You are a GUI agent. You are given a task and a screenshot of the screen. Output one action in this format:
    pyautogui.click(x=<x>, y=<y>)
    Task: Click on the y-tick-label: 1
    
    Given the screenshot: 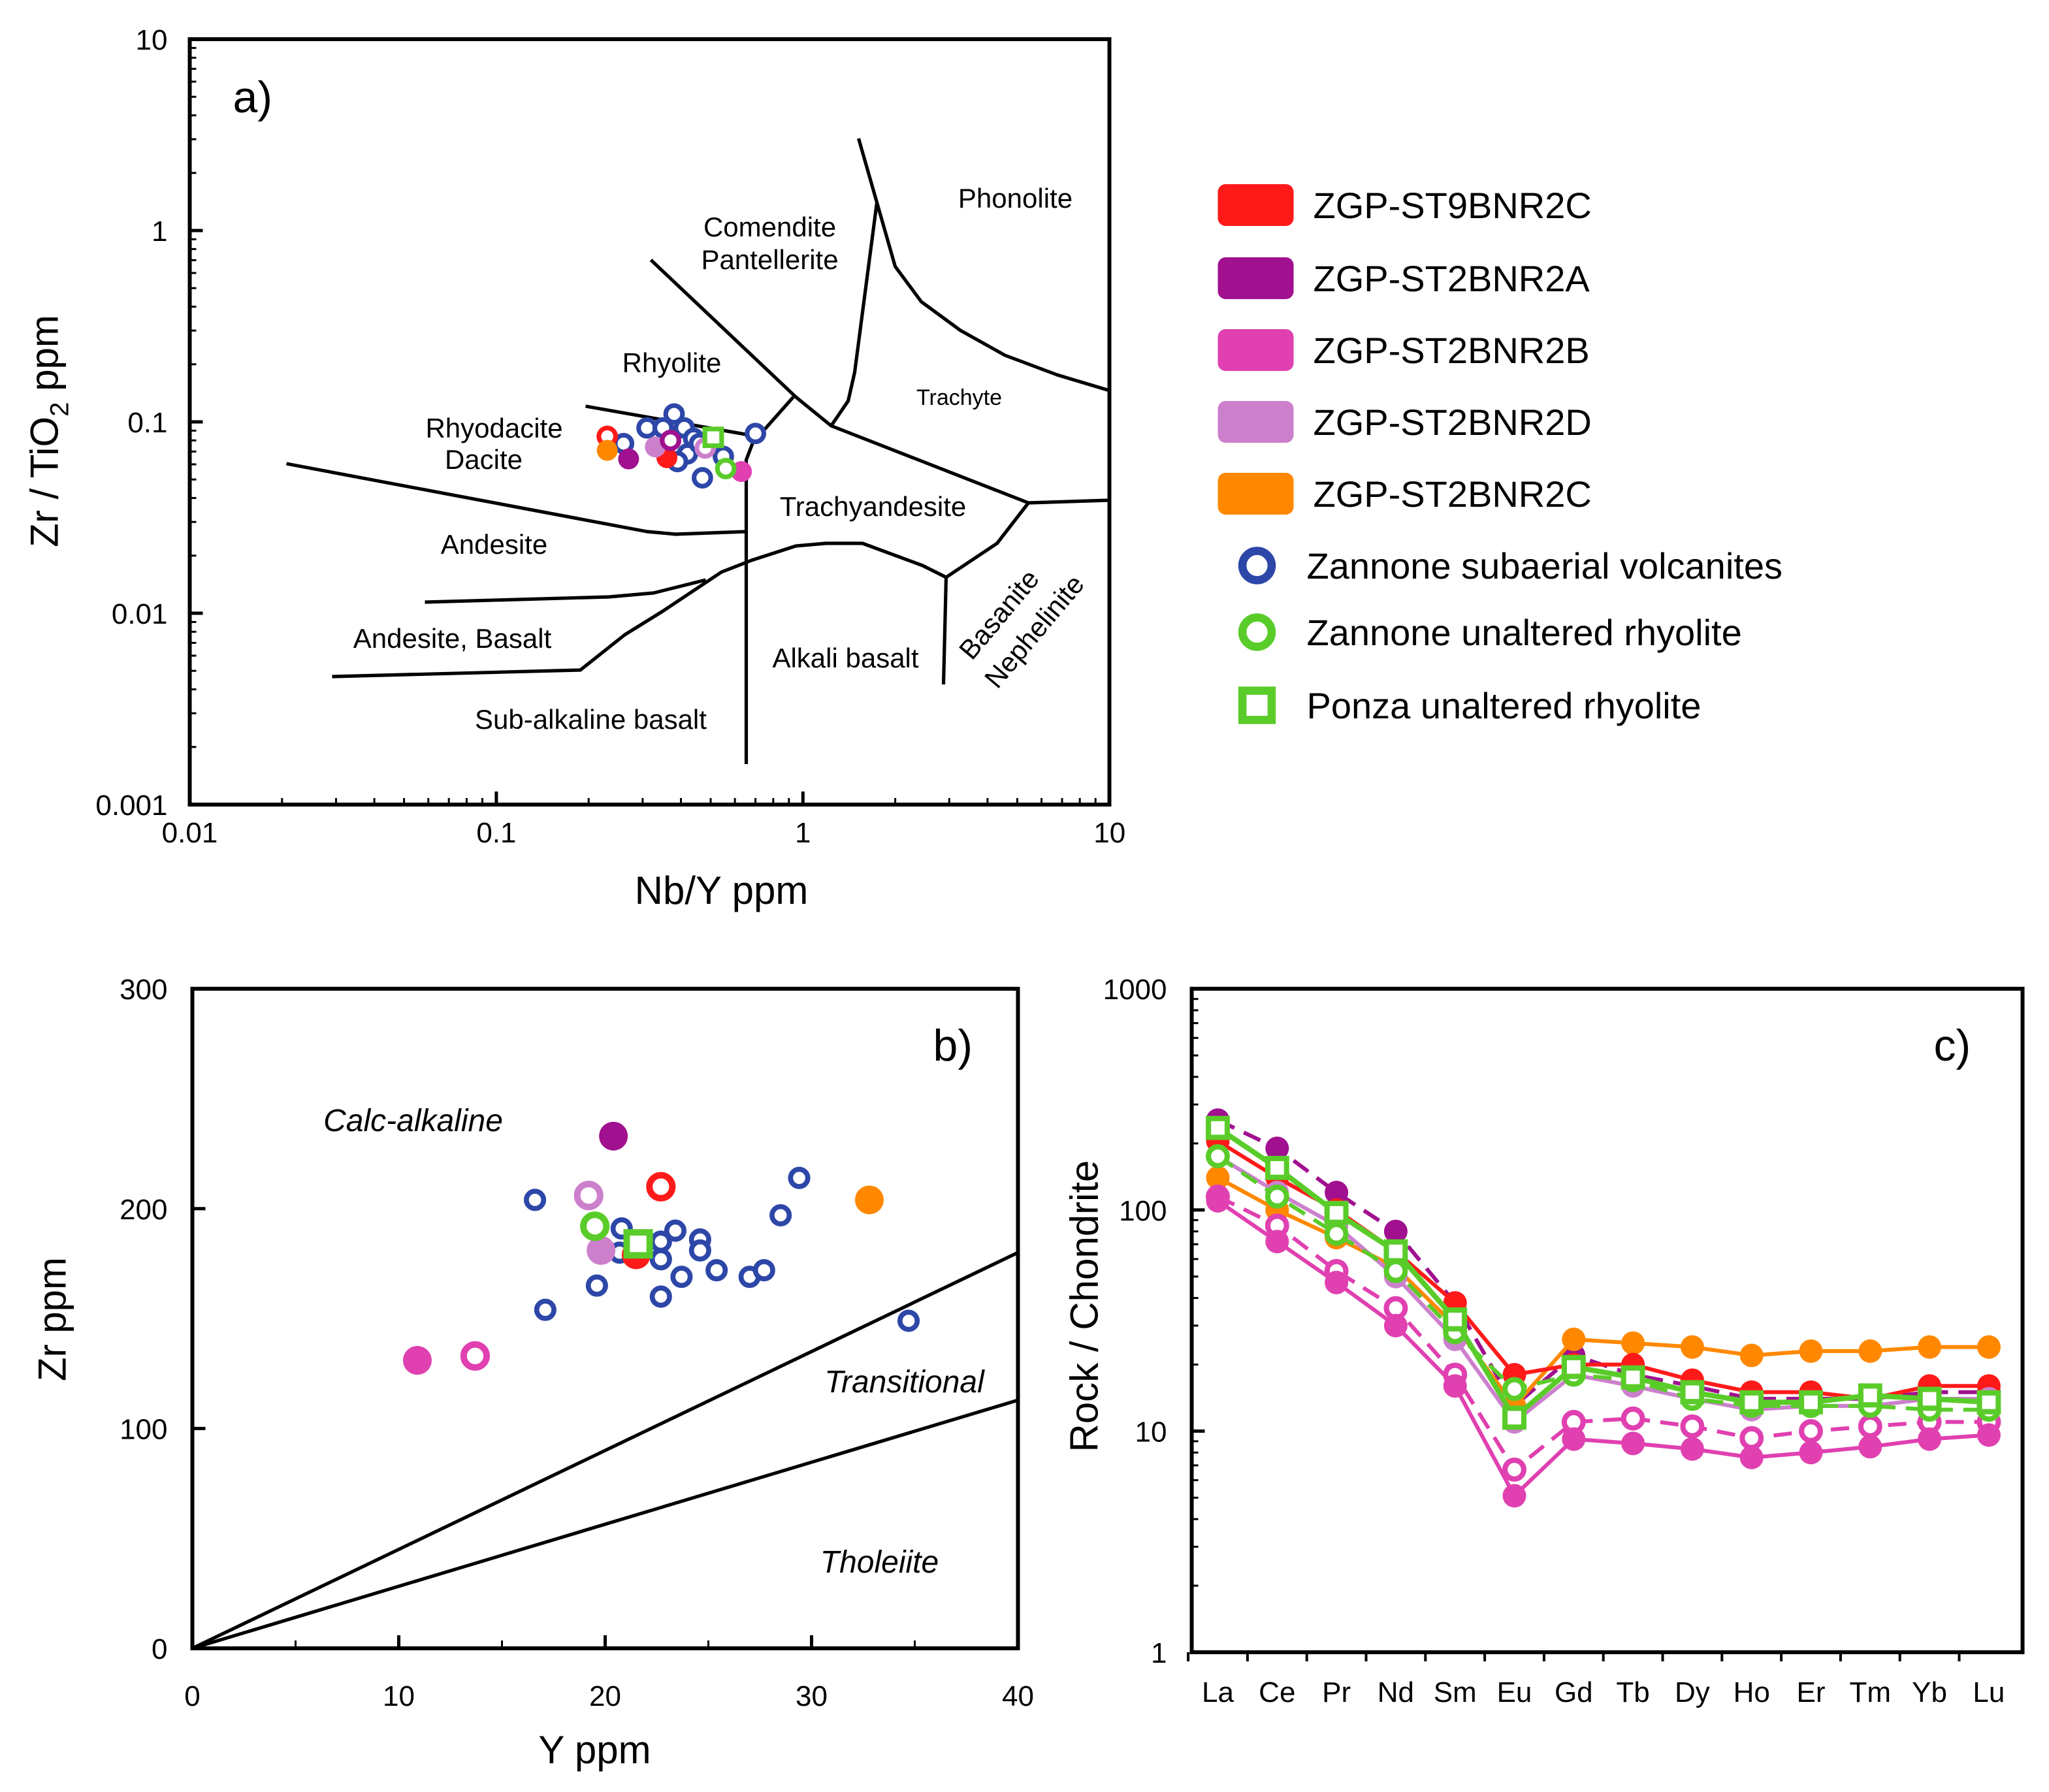 What is the action you would take?
    pyautogui.click(x=1159, y=1653)
    